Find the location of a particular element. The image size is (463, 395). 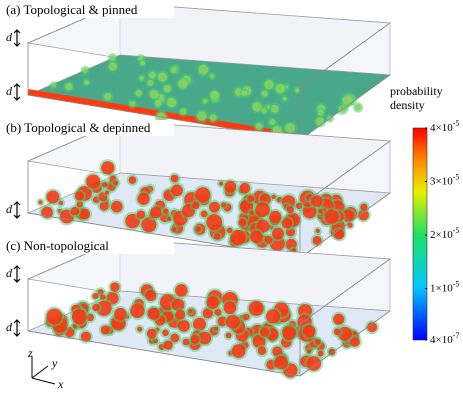

tick-base: 3×10 is located at coordinates (441, 181).